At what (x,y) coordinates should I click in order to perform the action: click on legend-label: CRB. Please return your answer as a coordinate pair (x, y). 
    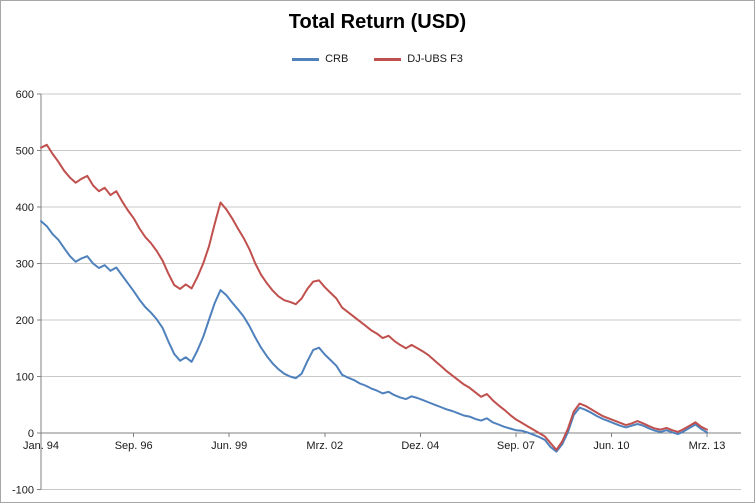
    Looking at the image, I should click on (337, 59).